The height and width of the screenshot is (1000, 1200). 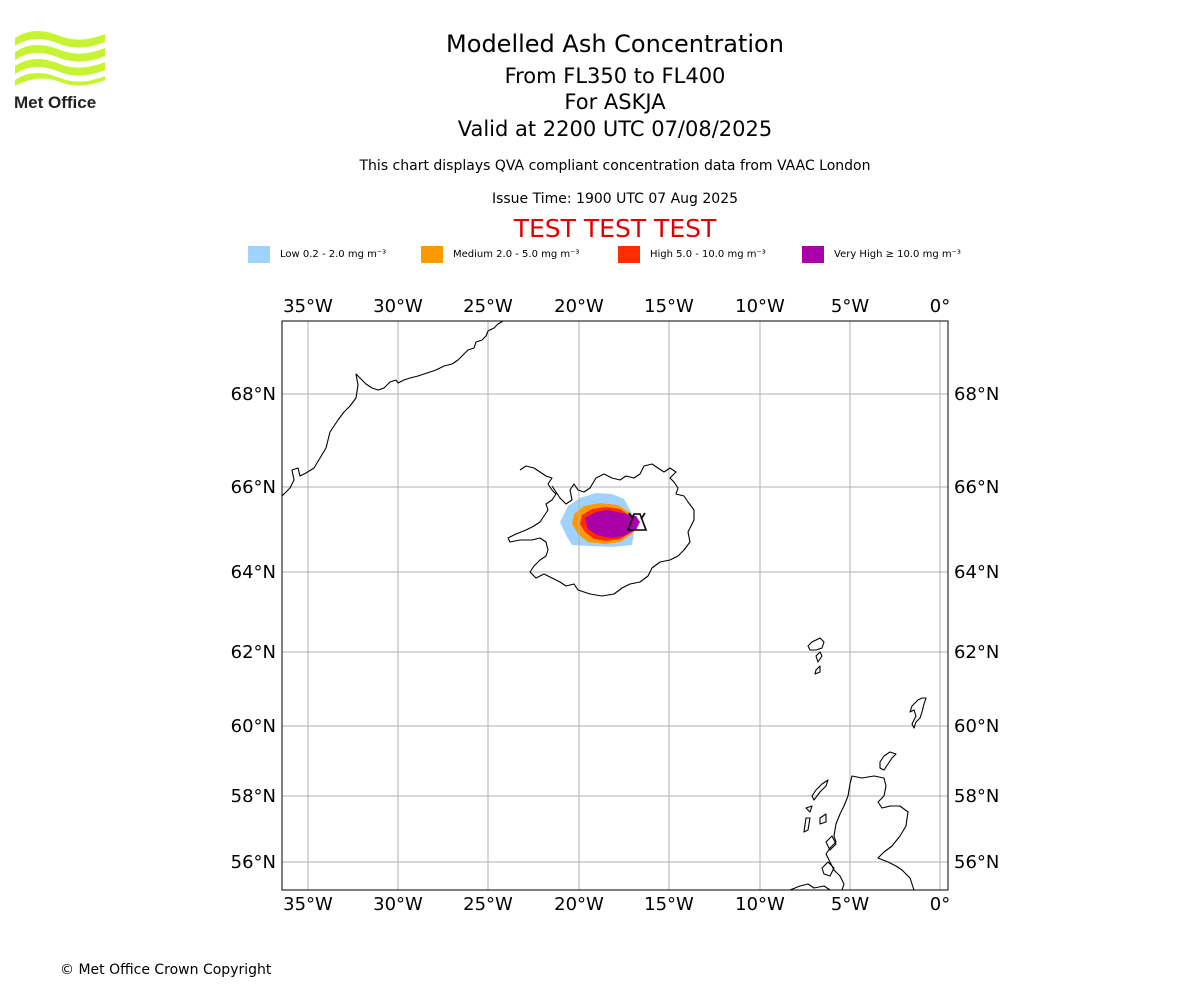 What do you see at coordinates (60, 58) in the screenshot?
I see `logo-waves-icon` at bounding box center [60, 58].